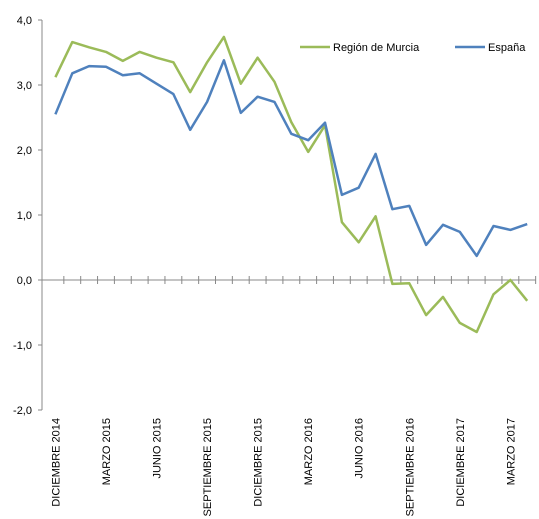 This screenshot has width=539, height=519. Describe the element at coordinates (376, 48) in the screenshot. I see `legend-label: Región de Murcia` at that location.